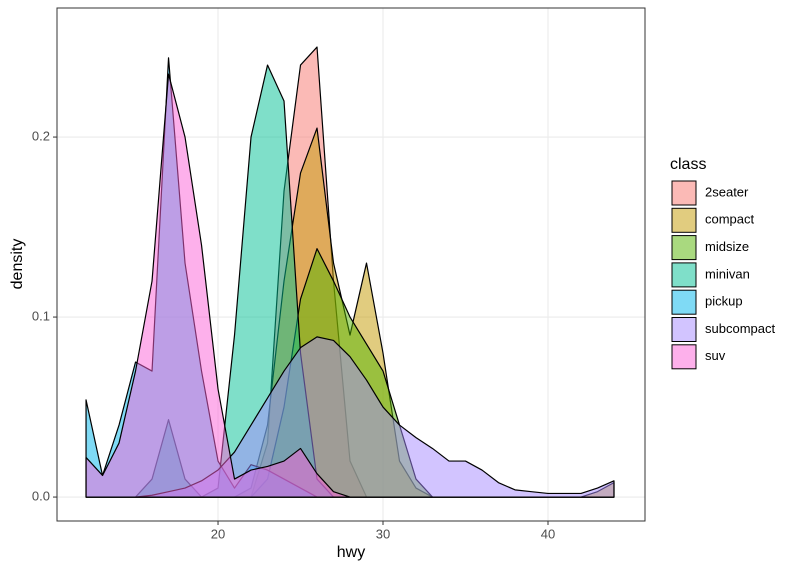 The width and height of the screenshot is (800, 571). I want to click on x-tick-label: 30, so click(383, 533).